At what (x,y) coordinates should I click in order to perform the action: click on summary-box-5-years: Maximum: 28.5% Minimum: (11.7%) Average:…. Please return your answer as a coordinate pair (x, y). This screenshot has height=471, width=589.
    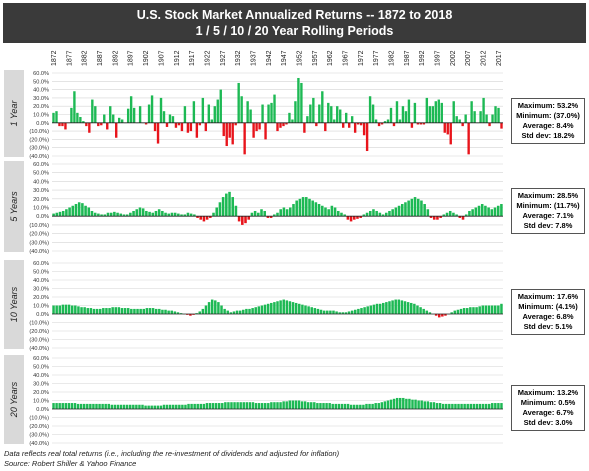
    Looking at the image, I should click on (548, 211).